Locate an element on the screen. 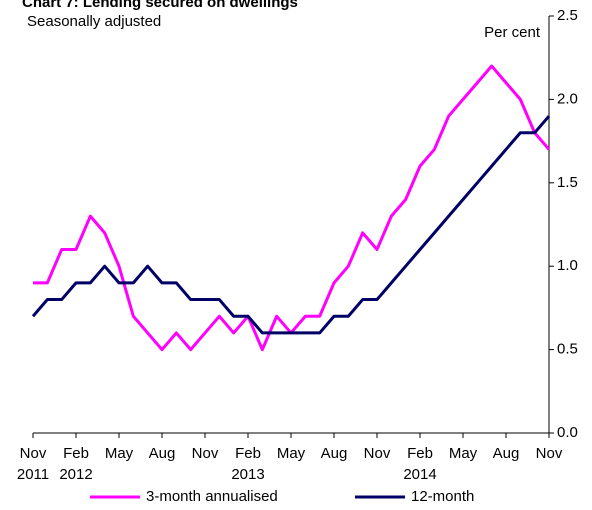 The image size is (592, 510). y-axis-label: Per cent is located at coordinates (512, 32).